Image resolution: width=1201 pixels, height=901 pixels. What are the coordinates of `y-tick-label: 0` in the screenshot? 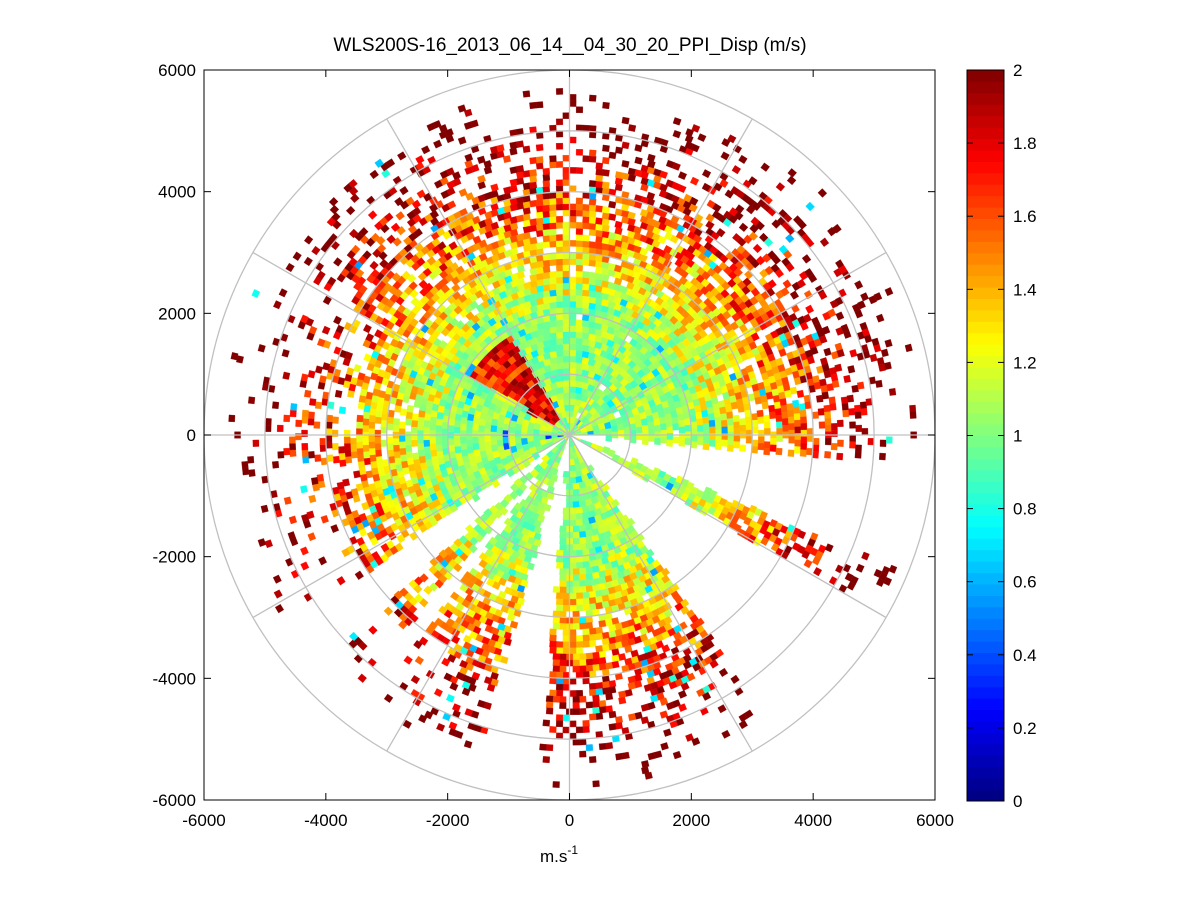 It's located at (191, 435).